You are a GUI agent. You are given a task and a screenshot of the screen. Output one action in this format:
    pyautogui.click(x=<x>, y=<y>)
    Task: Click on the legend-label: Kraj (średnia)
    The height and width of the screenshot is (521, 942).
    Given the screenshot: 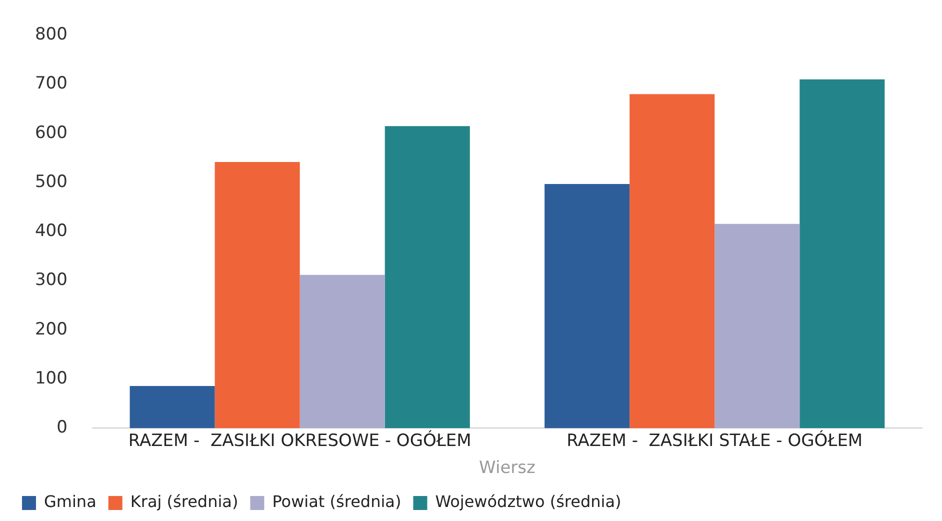 What is the action you would take?
    pyautogui.click(x=184, y=502)
    